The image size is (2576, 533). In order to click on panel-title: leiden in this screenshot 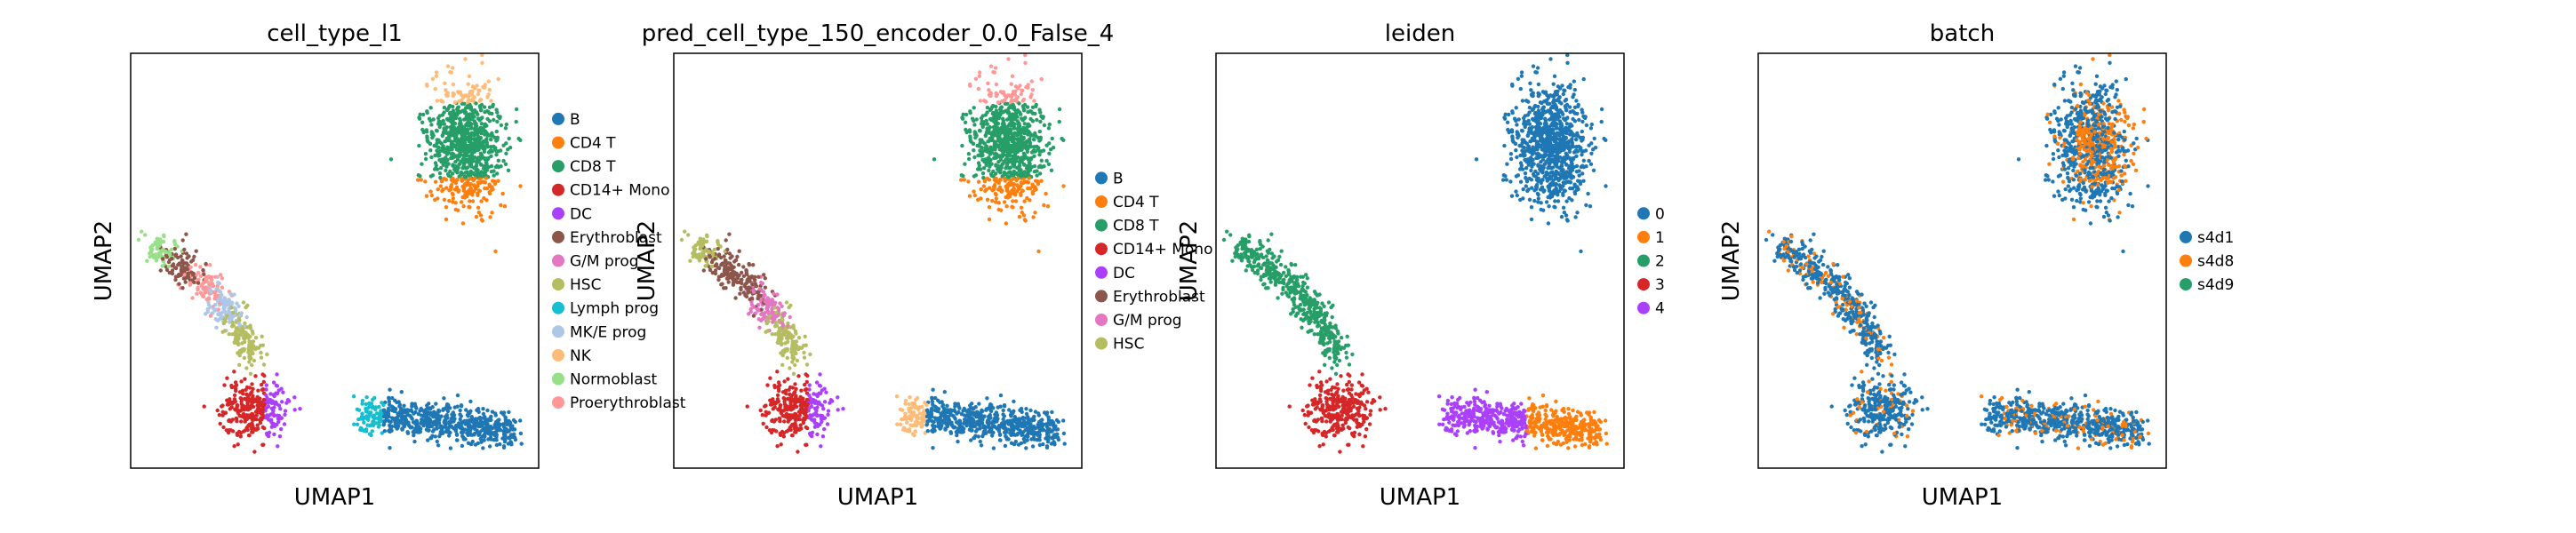, I will do `click(1420, 33)`.